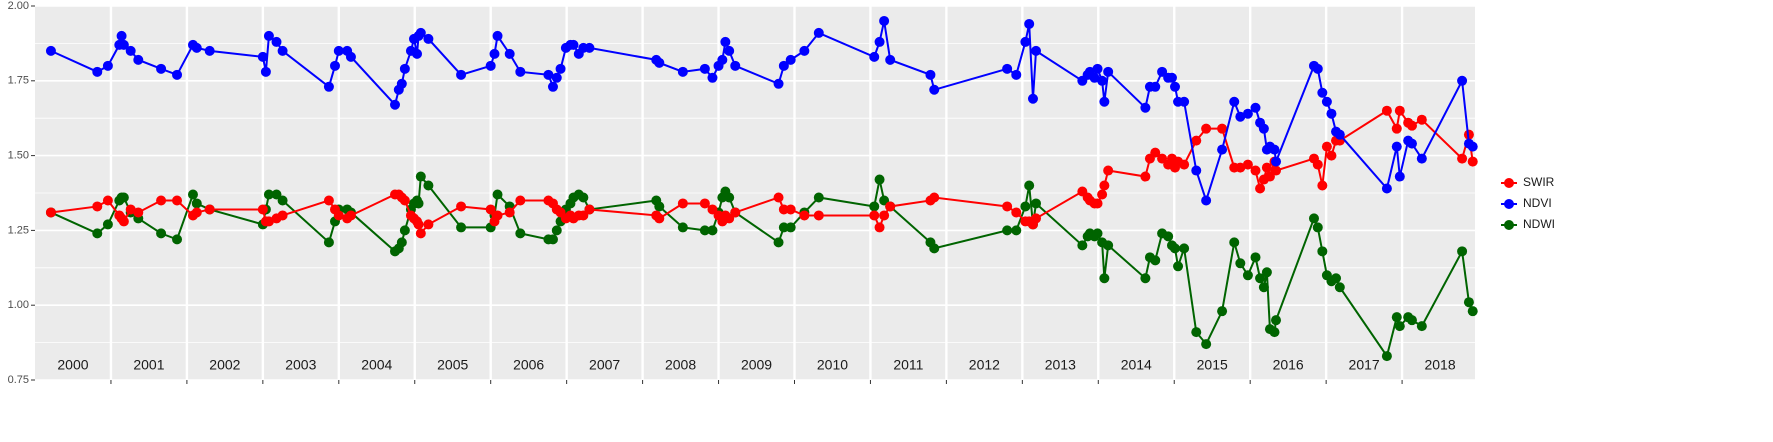 Image resolution: width=1773 pixels, height=442 pixels. What do you see at coordinates (604, 365) in the screenshot?
I see `year-label: 2007` at bounding box center [604, 365].